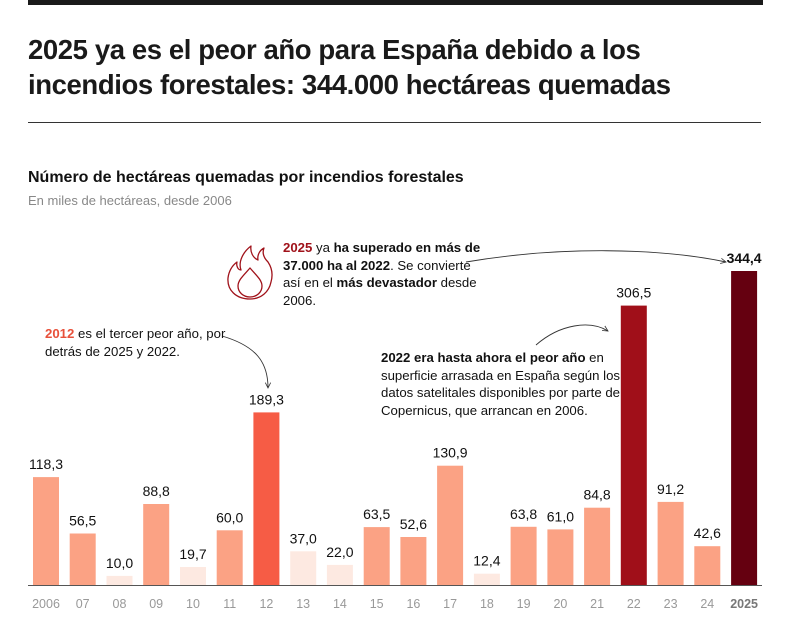 This screenshot has height=642, width=787. What do you see at coordinates (634, 604) in the screenshot?
I see `x-tick-label: 22` at bounding box center [634, 604].